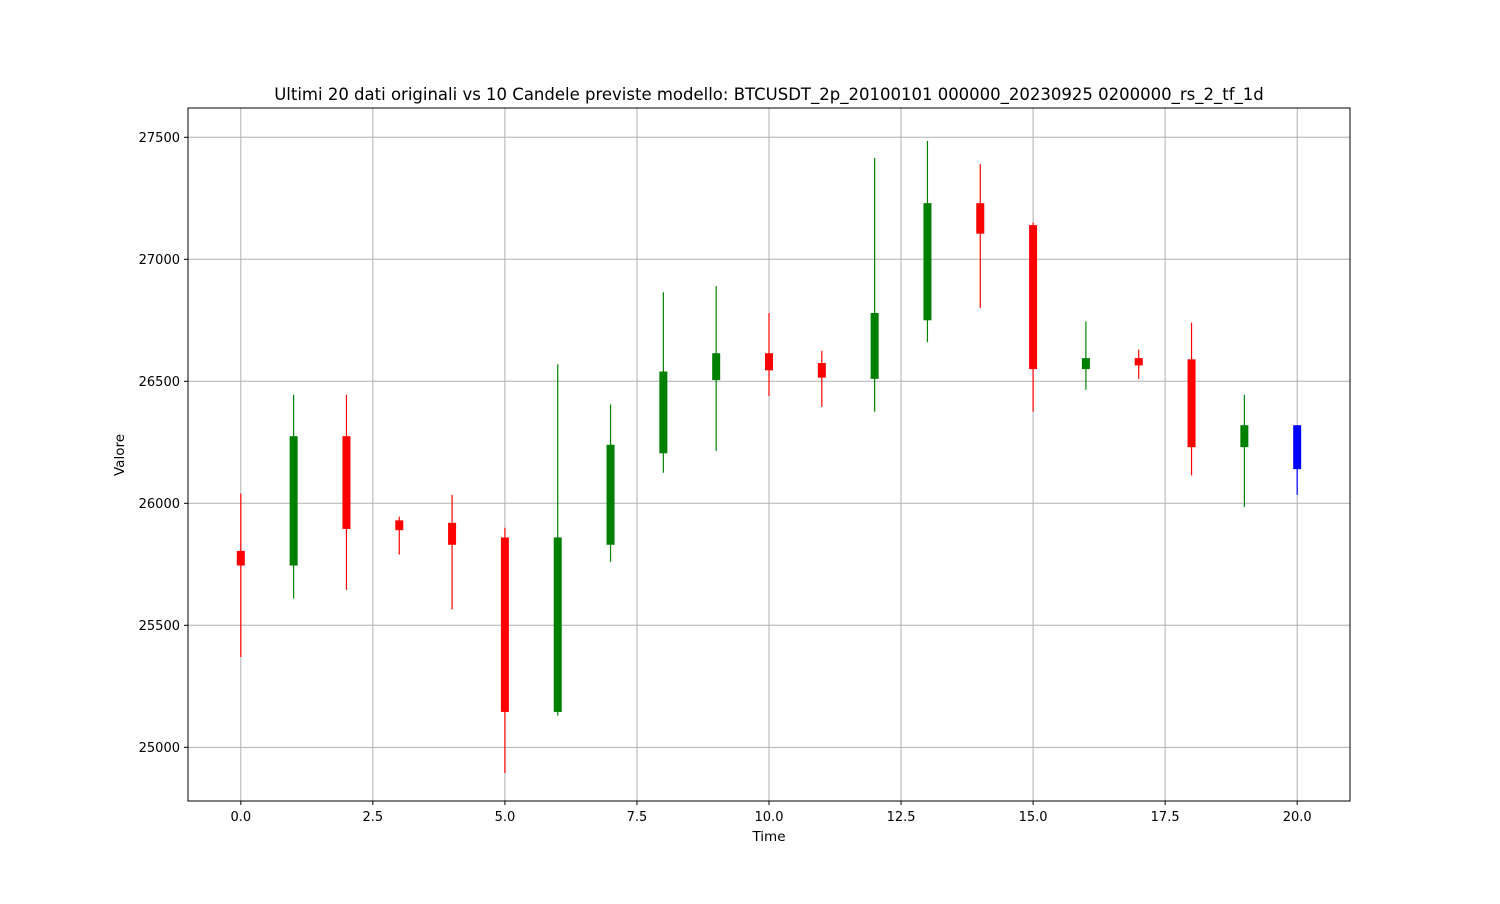 The height and width of the screenshot is (904, 1500). Describe the element at coordinates (373, 817) in the screenshot. I see `x-tick-label: 2.5` at that location.